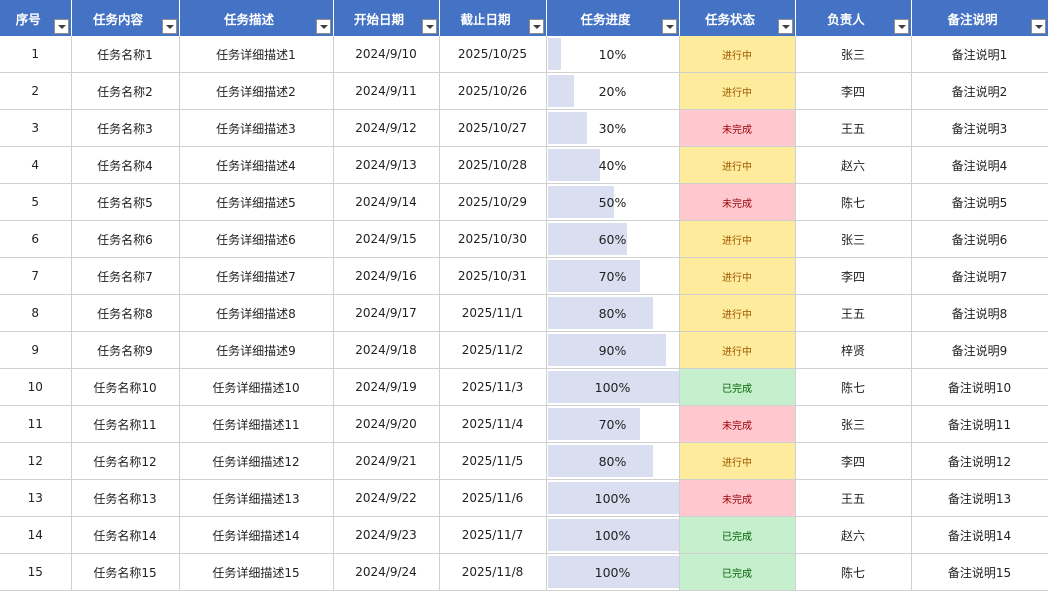 This screenshot has width=1048, height=591. Describe the element at coordinates (853, 350) in the screenshot. I see `cell-owner: 梓贤` at that location.